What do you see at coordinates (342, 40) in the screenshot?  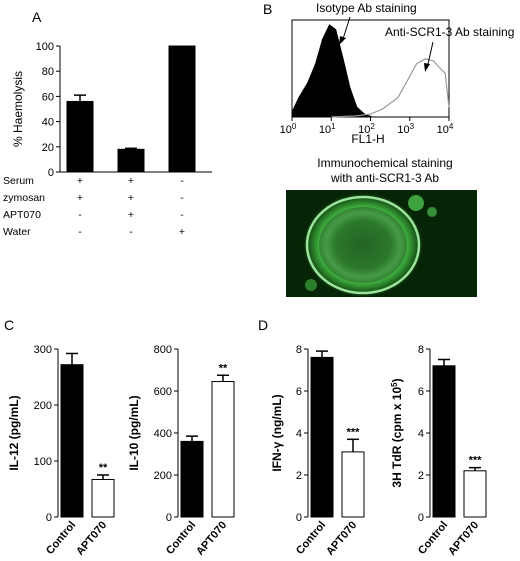 I see `isotype-arrowhead` at bounding box center [342, 40].